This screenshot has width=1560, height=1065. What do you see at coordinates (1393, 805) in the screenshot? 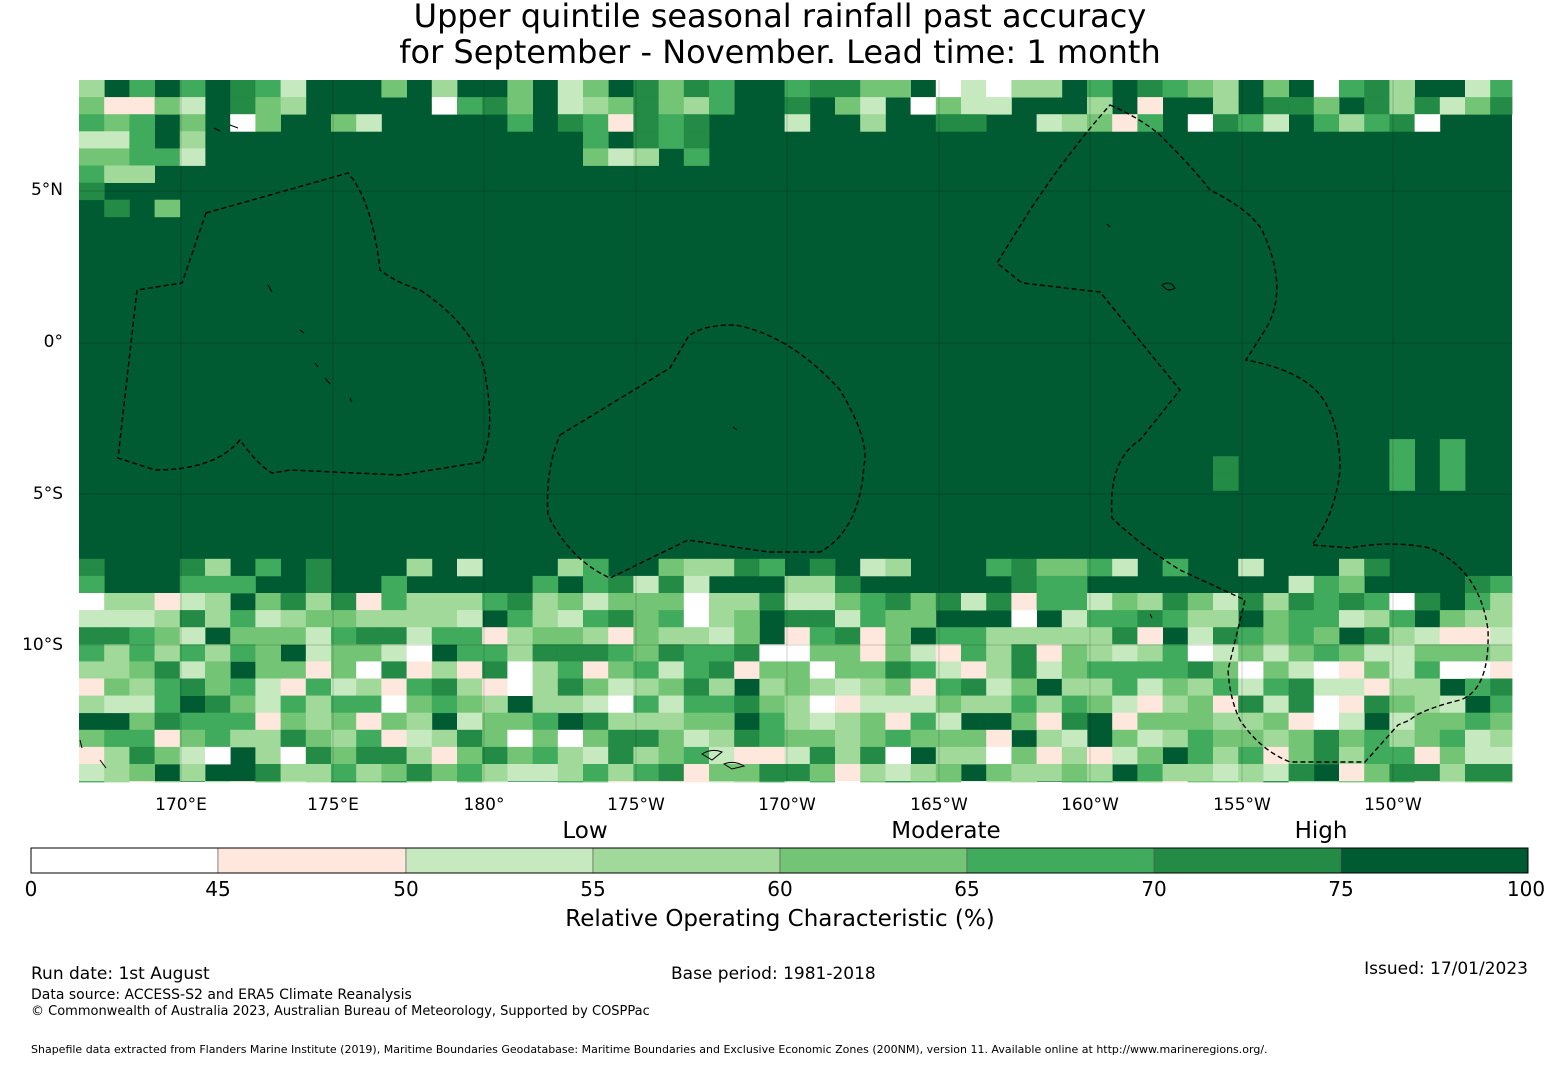
I see `lon-label: 150°W` at bounding box center [1393, 805].